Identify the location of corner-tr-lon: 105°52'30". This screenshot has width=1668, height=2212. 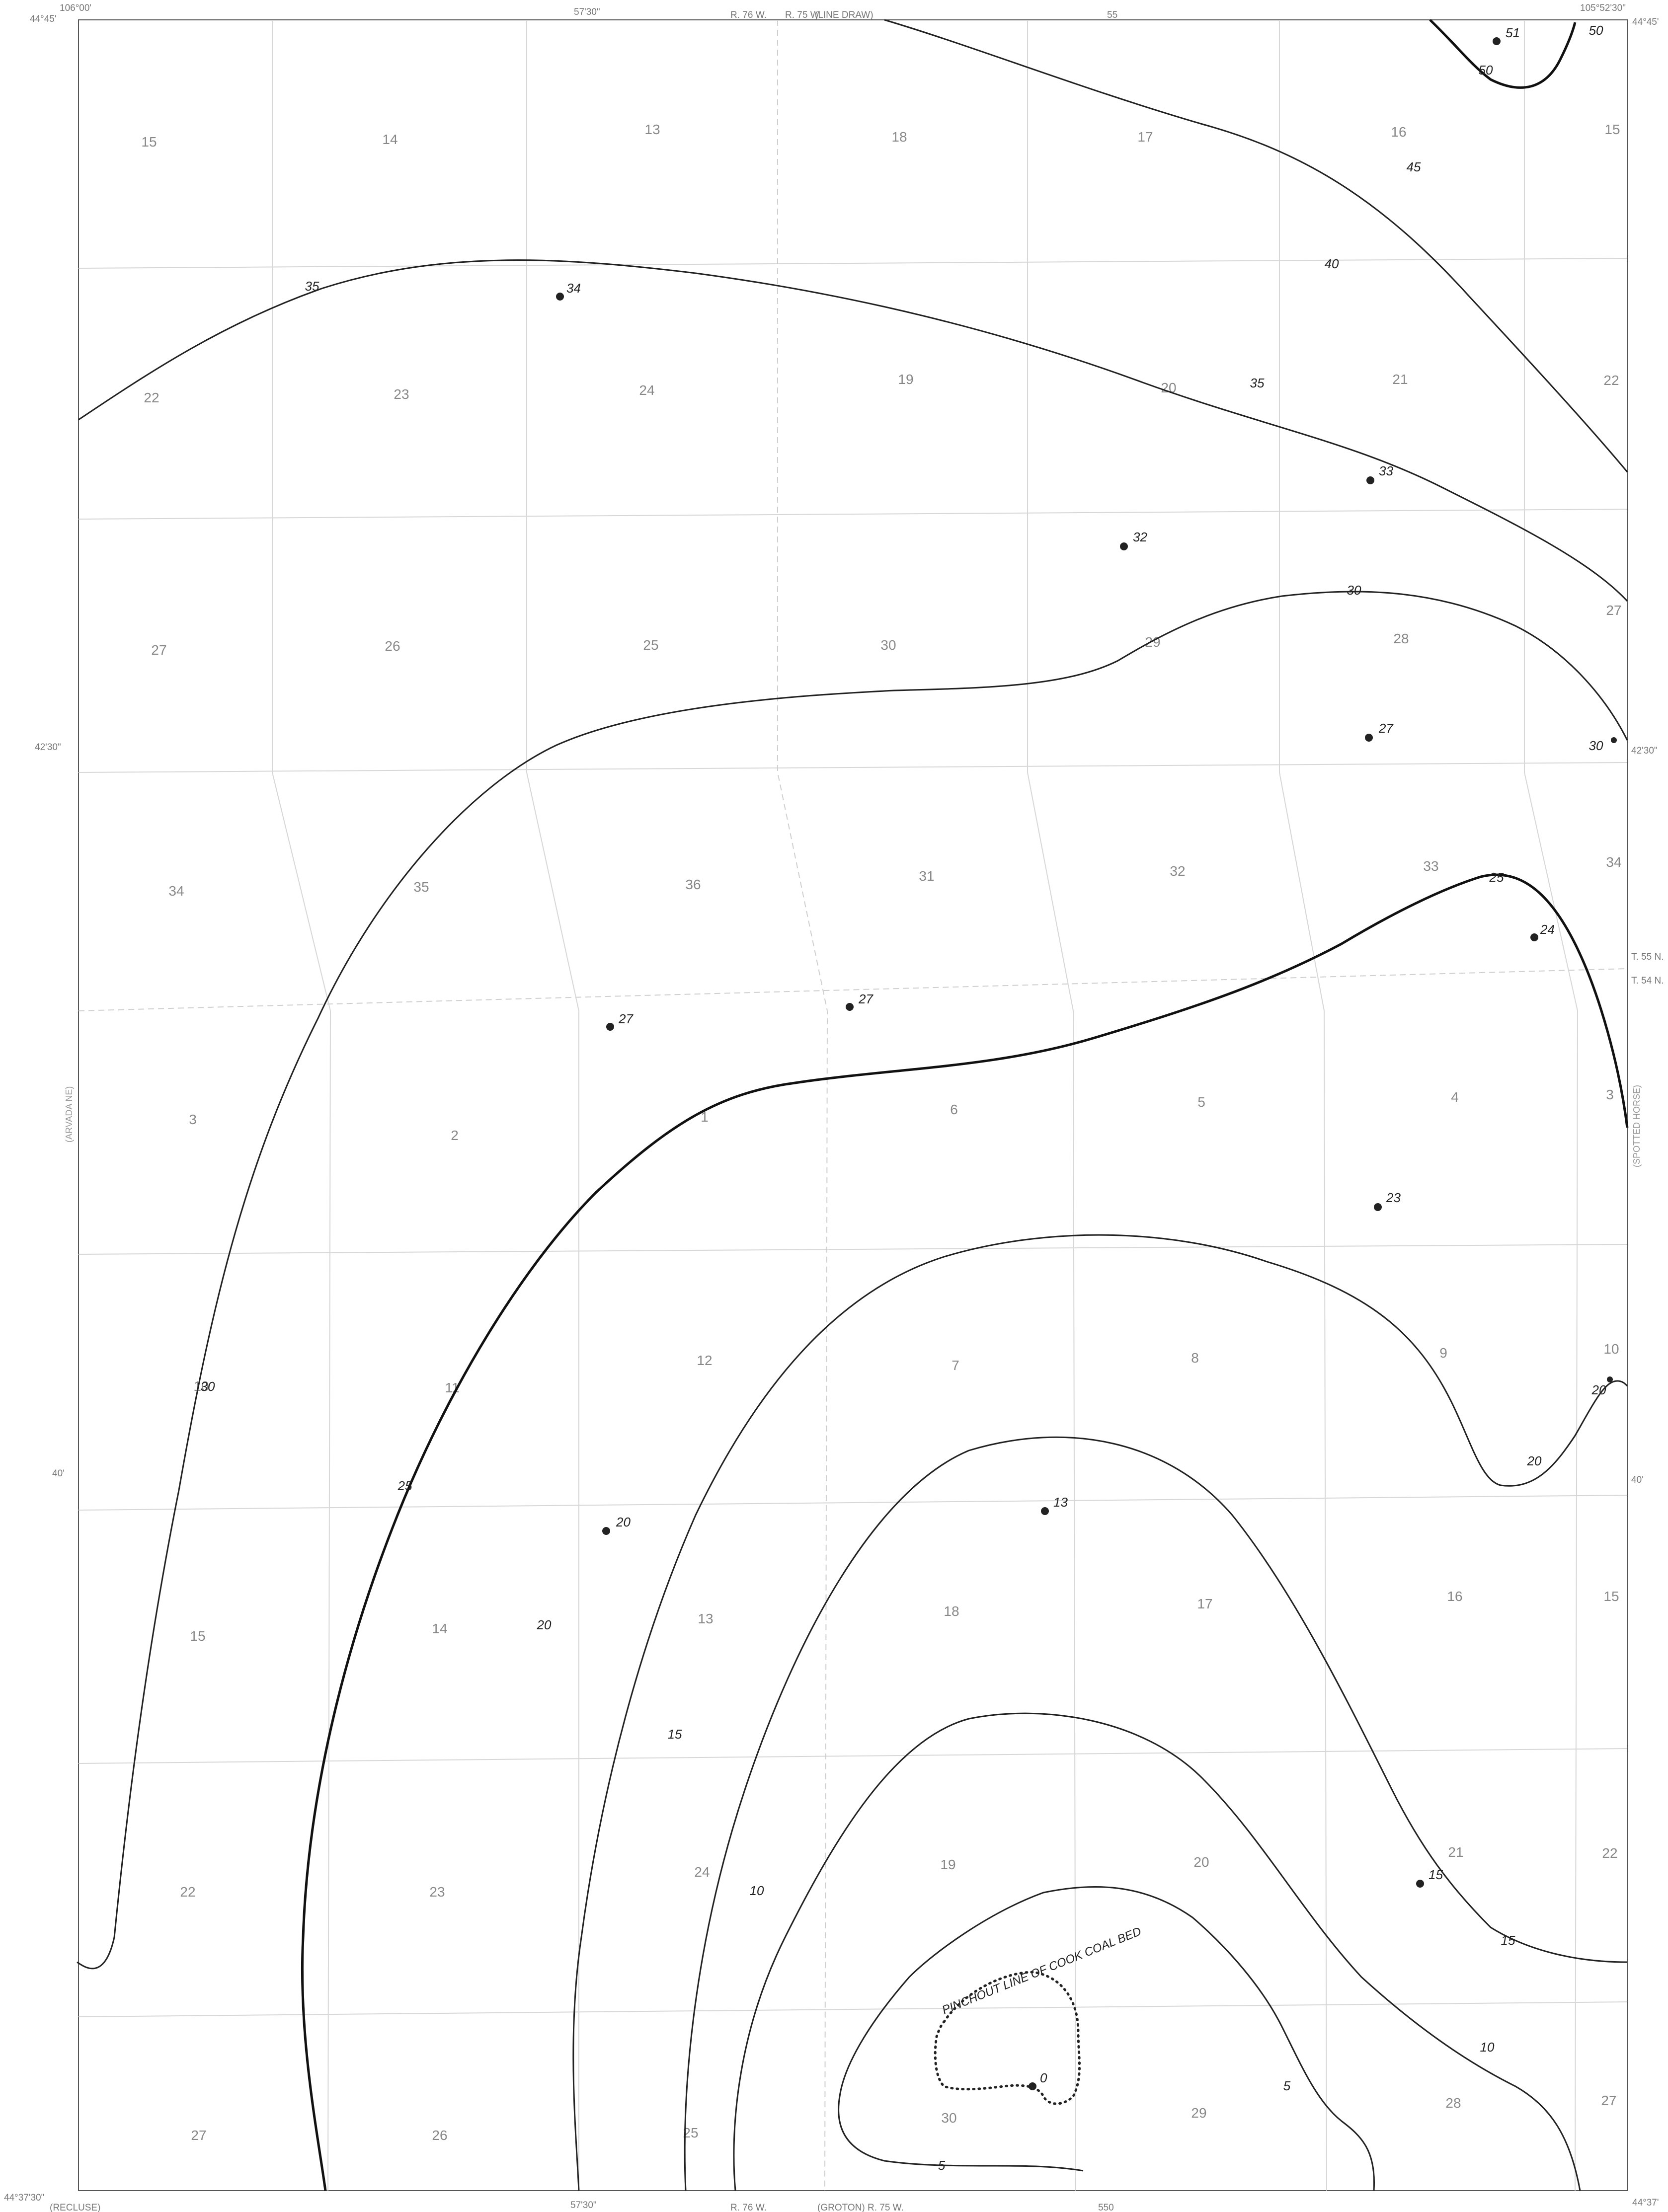
(1603, 8).